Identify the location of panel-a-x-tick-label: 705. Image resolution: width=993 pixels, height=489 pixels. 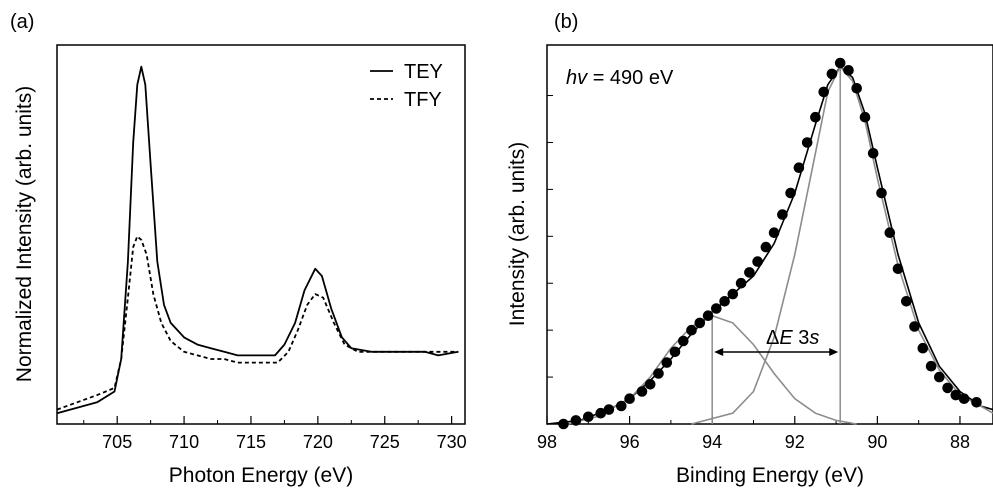
(117, 442).